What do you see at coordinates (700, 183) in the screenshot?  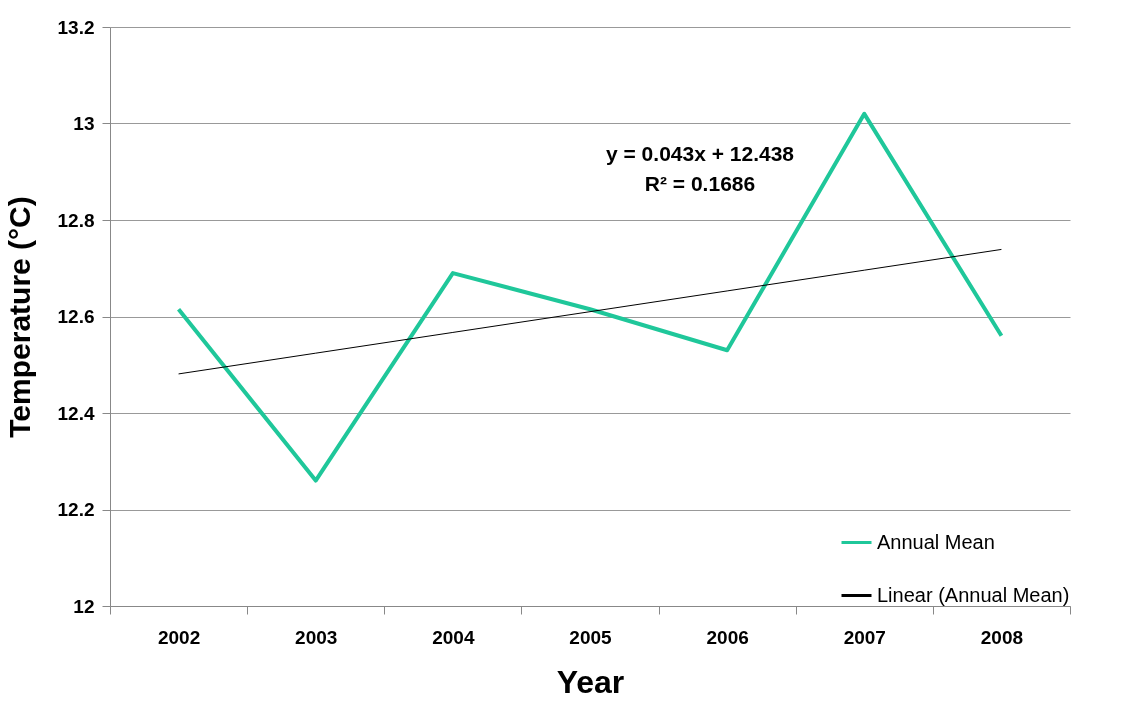 I see `annotation: R² = 0.1686` at bounding box center [700, 183].